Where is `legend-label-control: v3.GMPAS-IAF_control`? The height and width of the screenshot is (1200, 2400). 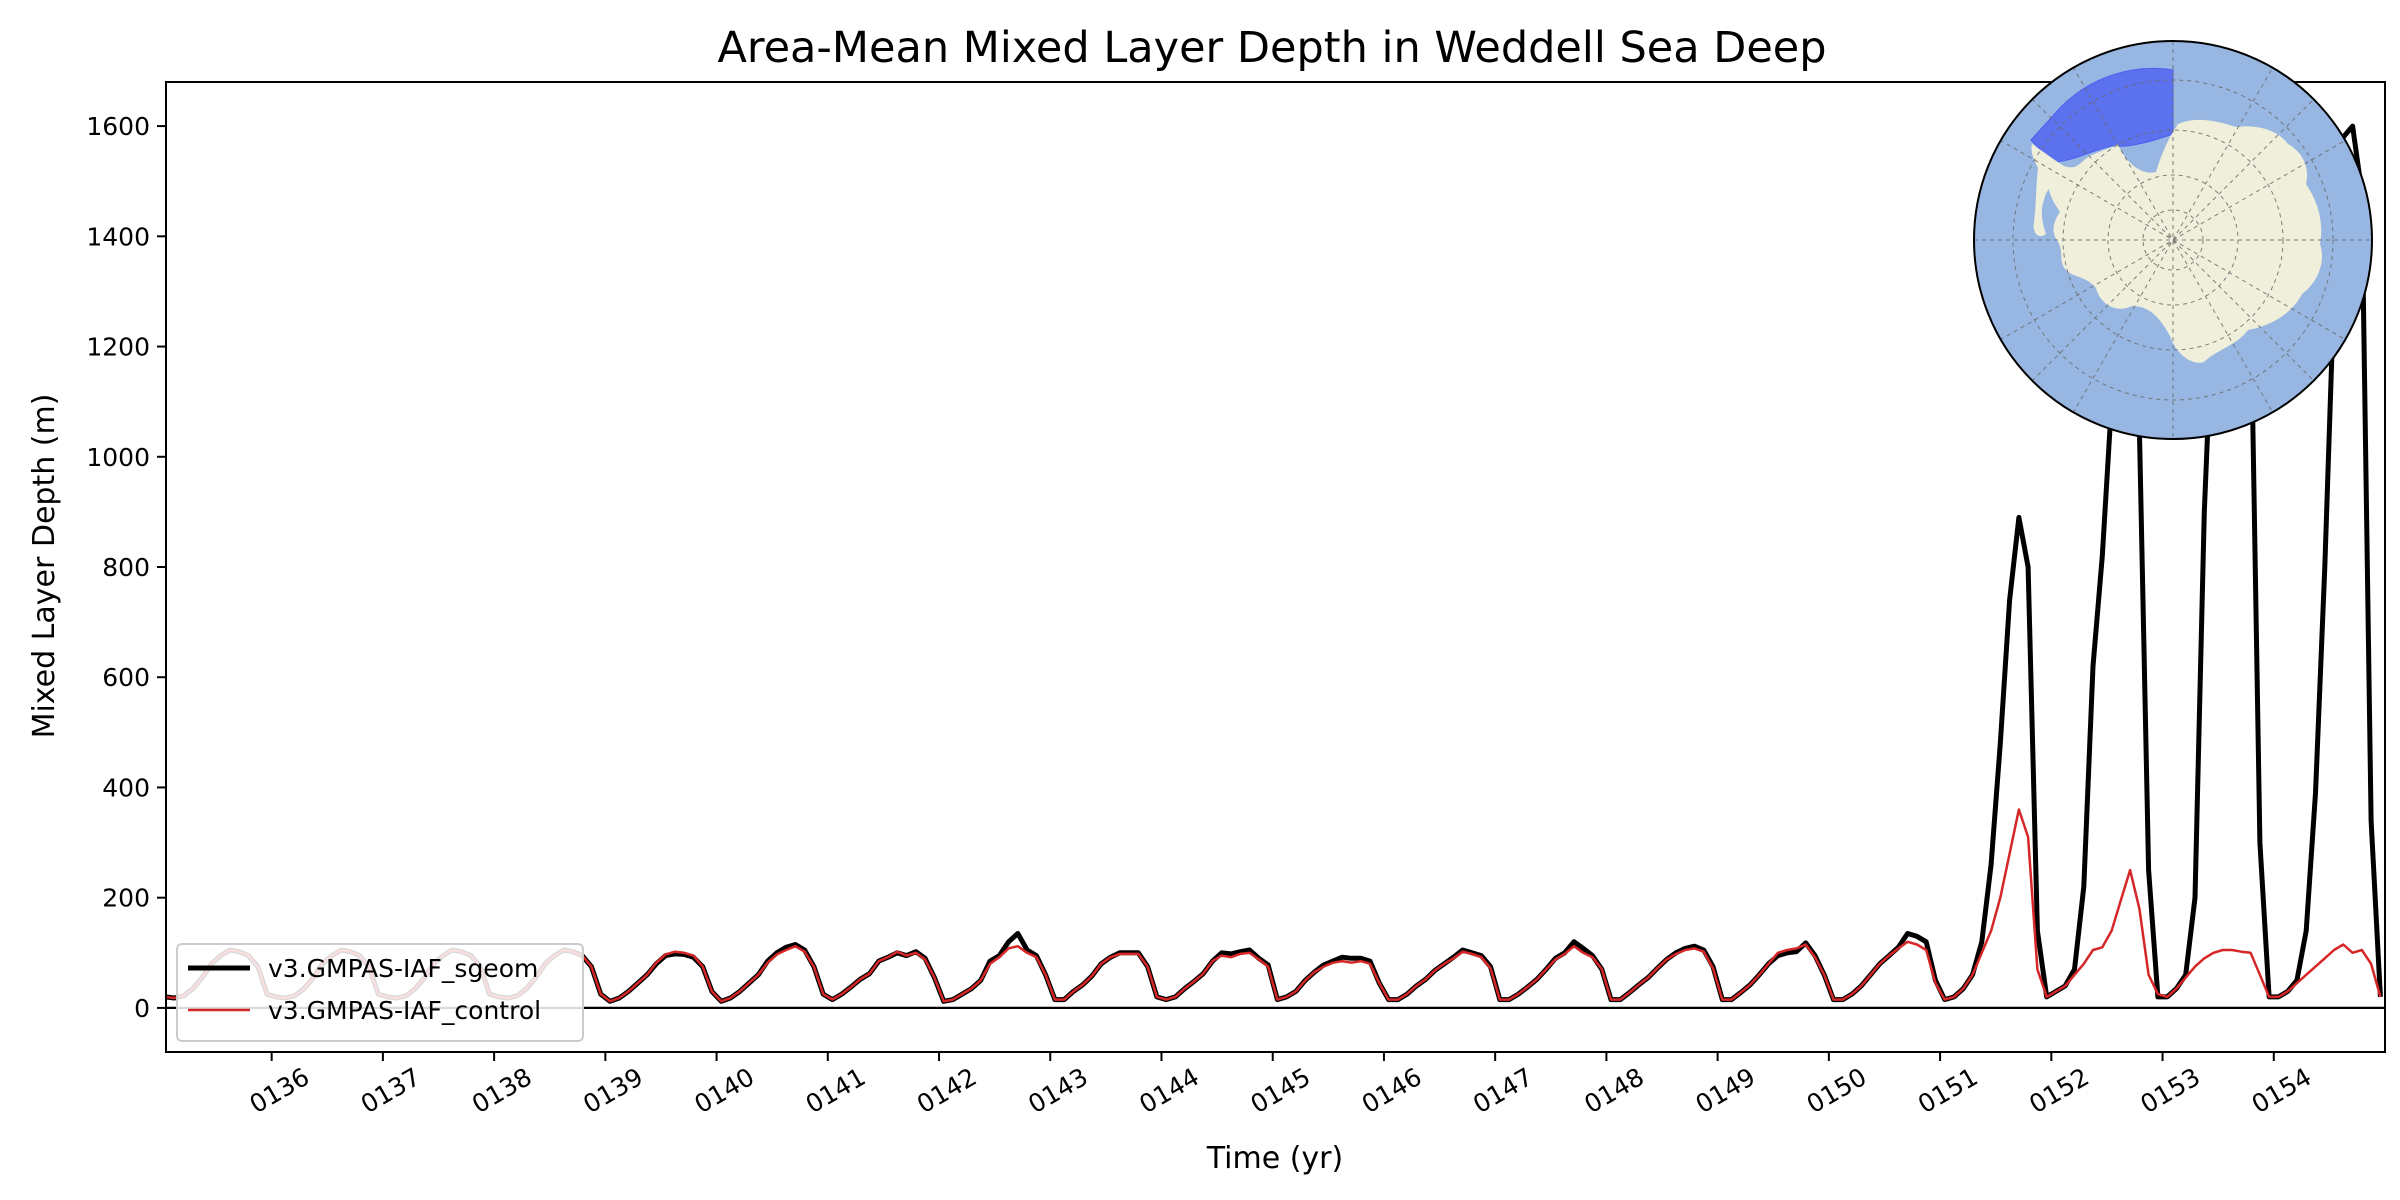 legend-label-control: v3.GMPAS-IAF_control is located at coordinates (404, 1010).